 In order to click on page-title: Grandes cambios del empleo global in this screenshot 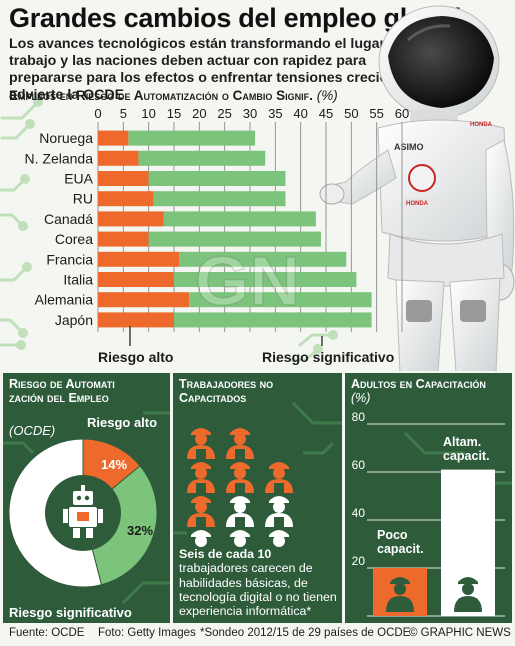, I will do `click(235, 18)`.